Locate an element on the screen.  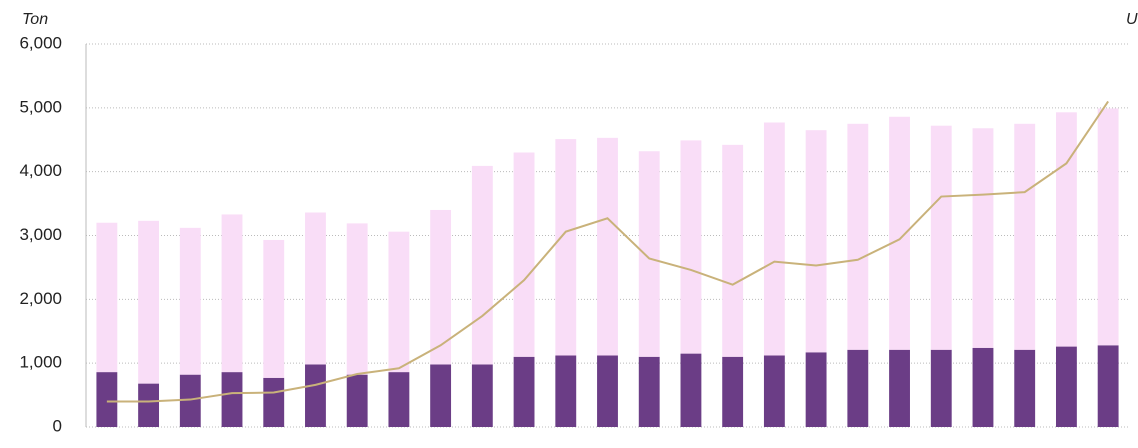
y-tick-label: 1,000 is located at coordinates (40, 362).